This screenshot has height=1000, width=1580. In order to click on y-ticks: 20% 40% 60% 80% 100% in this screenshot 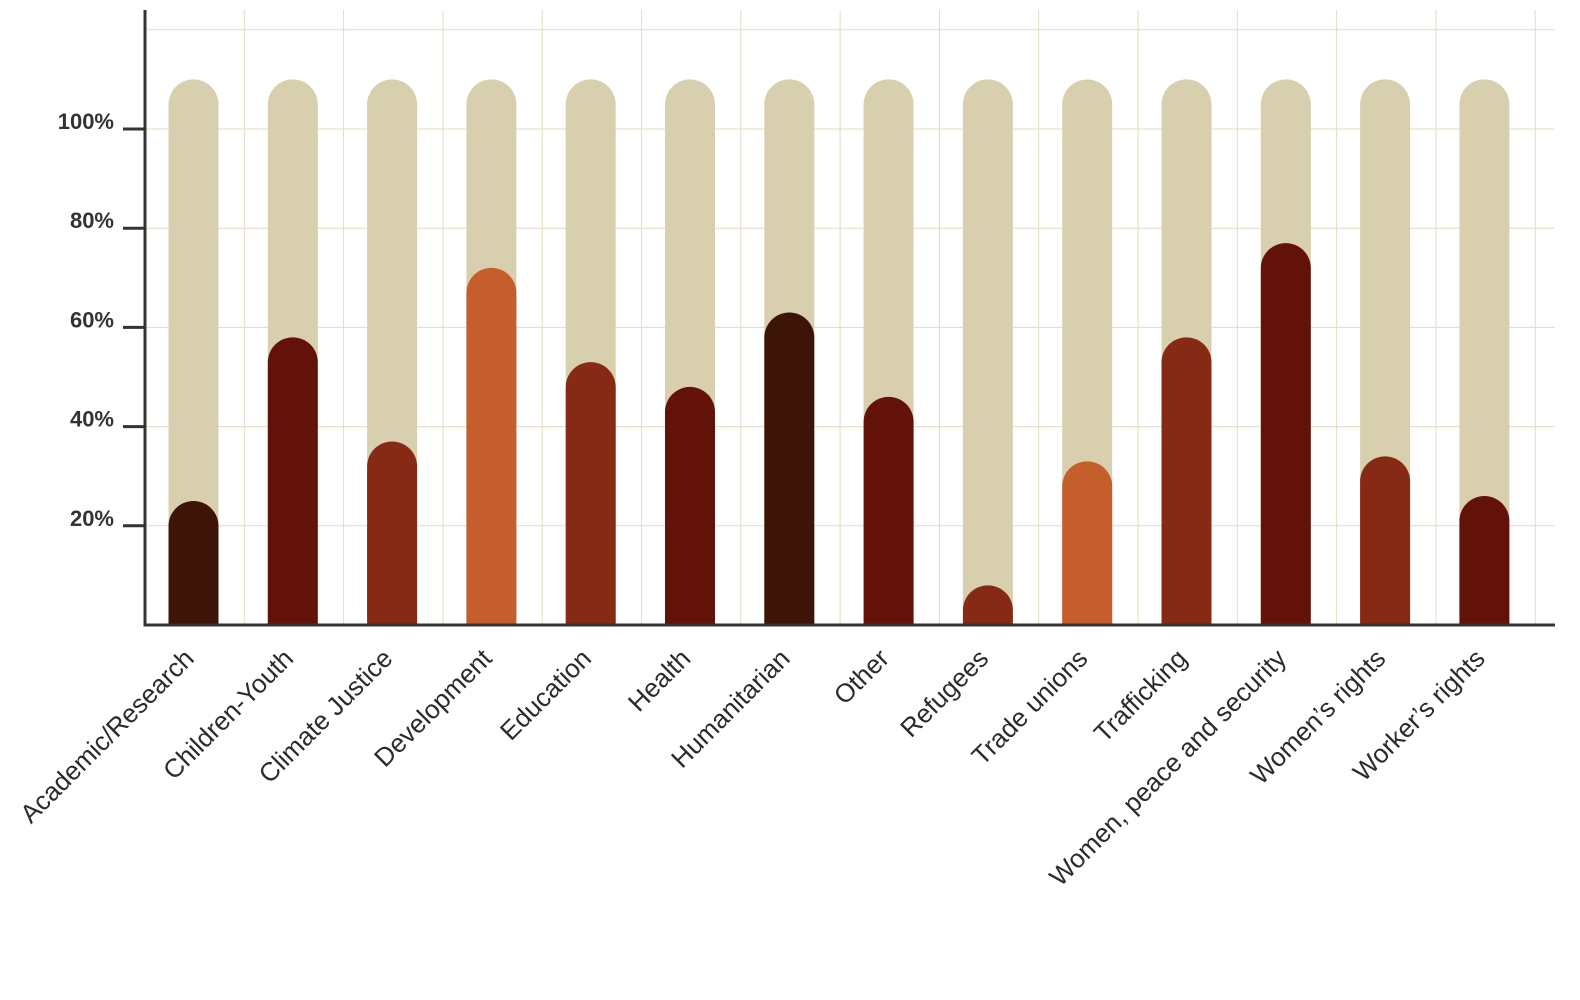, I will do `click(101, 320)`.